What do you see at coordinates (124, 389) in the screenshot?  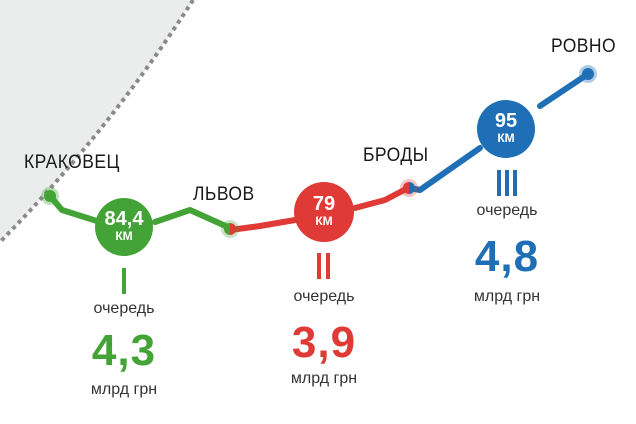 I see `stage1-cost-unit: млрд грн` at bounding box center [124, 389].